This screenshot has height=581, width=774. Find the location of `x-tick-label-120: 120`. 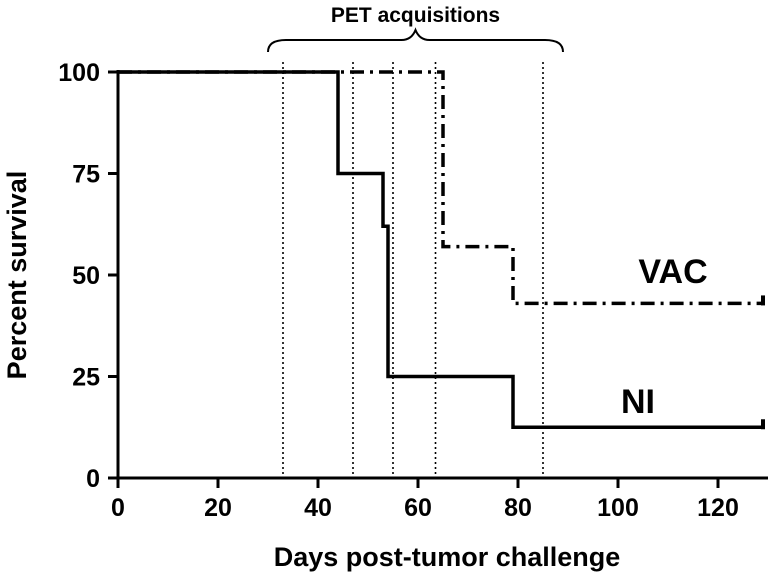

x-tick-label-120: 120 is located at coordinates (718, 508).